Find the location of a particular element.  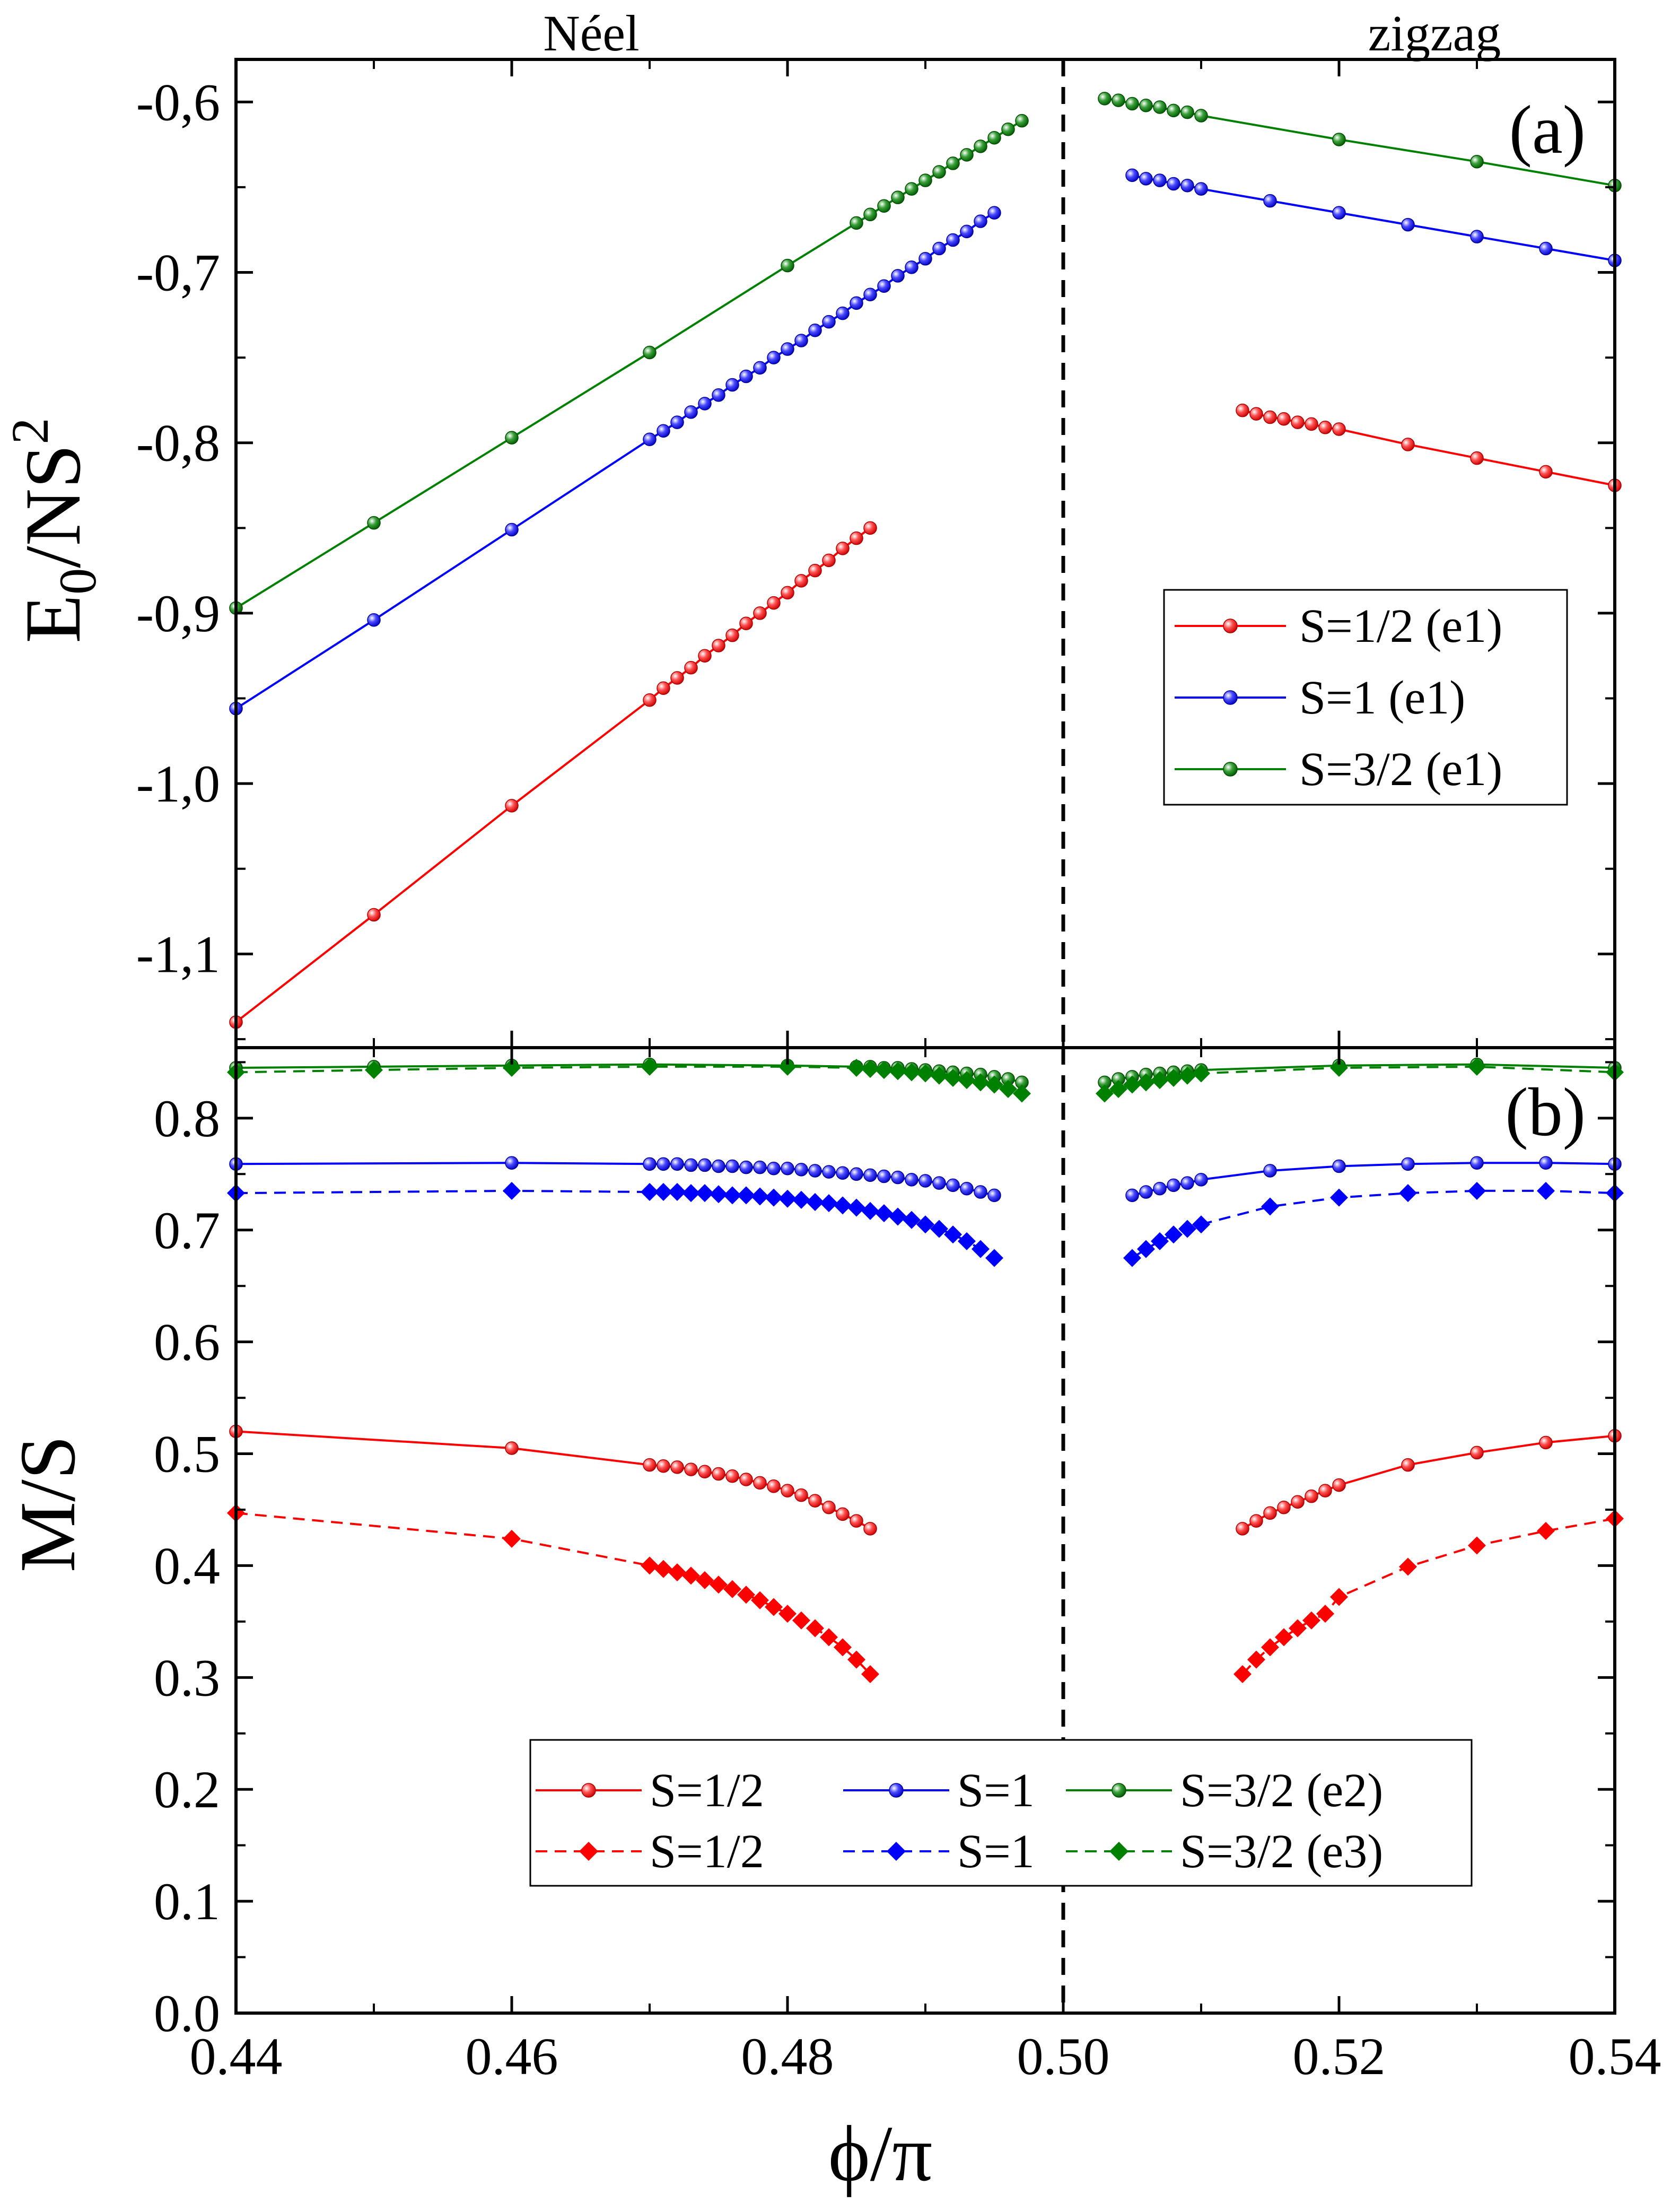

legend-b-row-dashed: S=1/2 S=1 S=3/2 (e3) is located at coordinates (959, 1851).